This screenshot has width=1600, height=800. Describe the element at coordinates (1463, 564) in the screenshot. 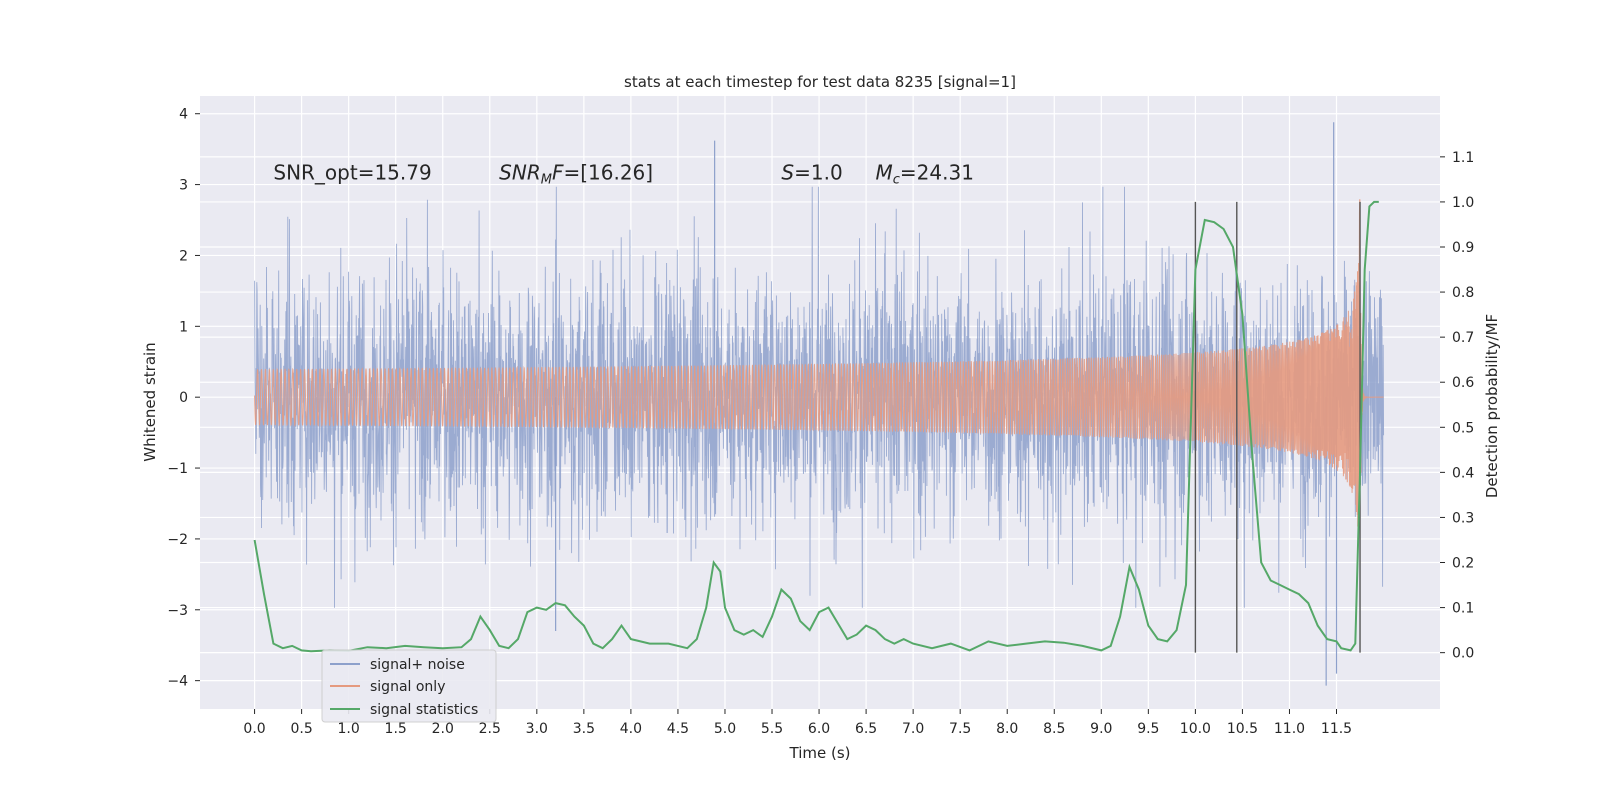

I see `y2-tick-label: 0.2` at that location.